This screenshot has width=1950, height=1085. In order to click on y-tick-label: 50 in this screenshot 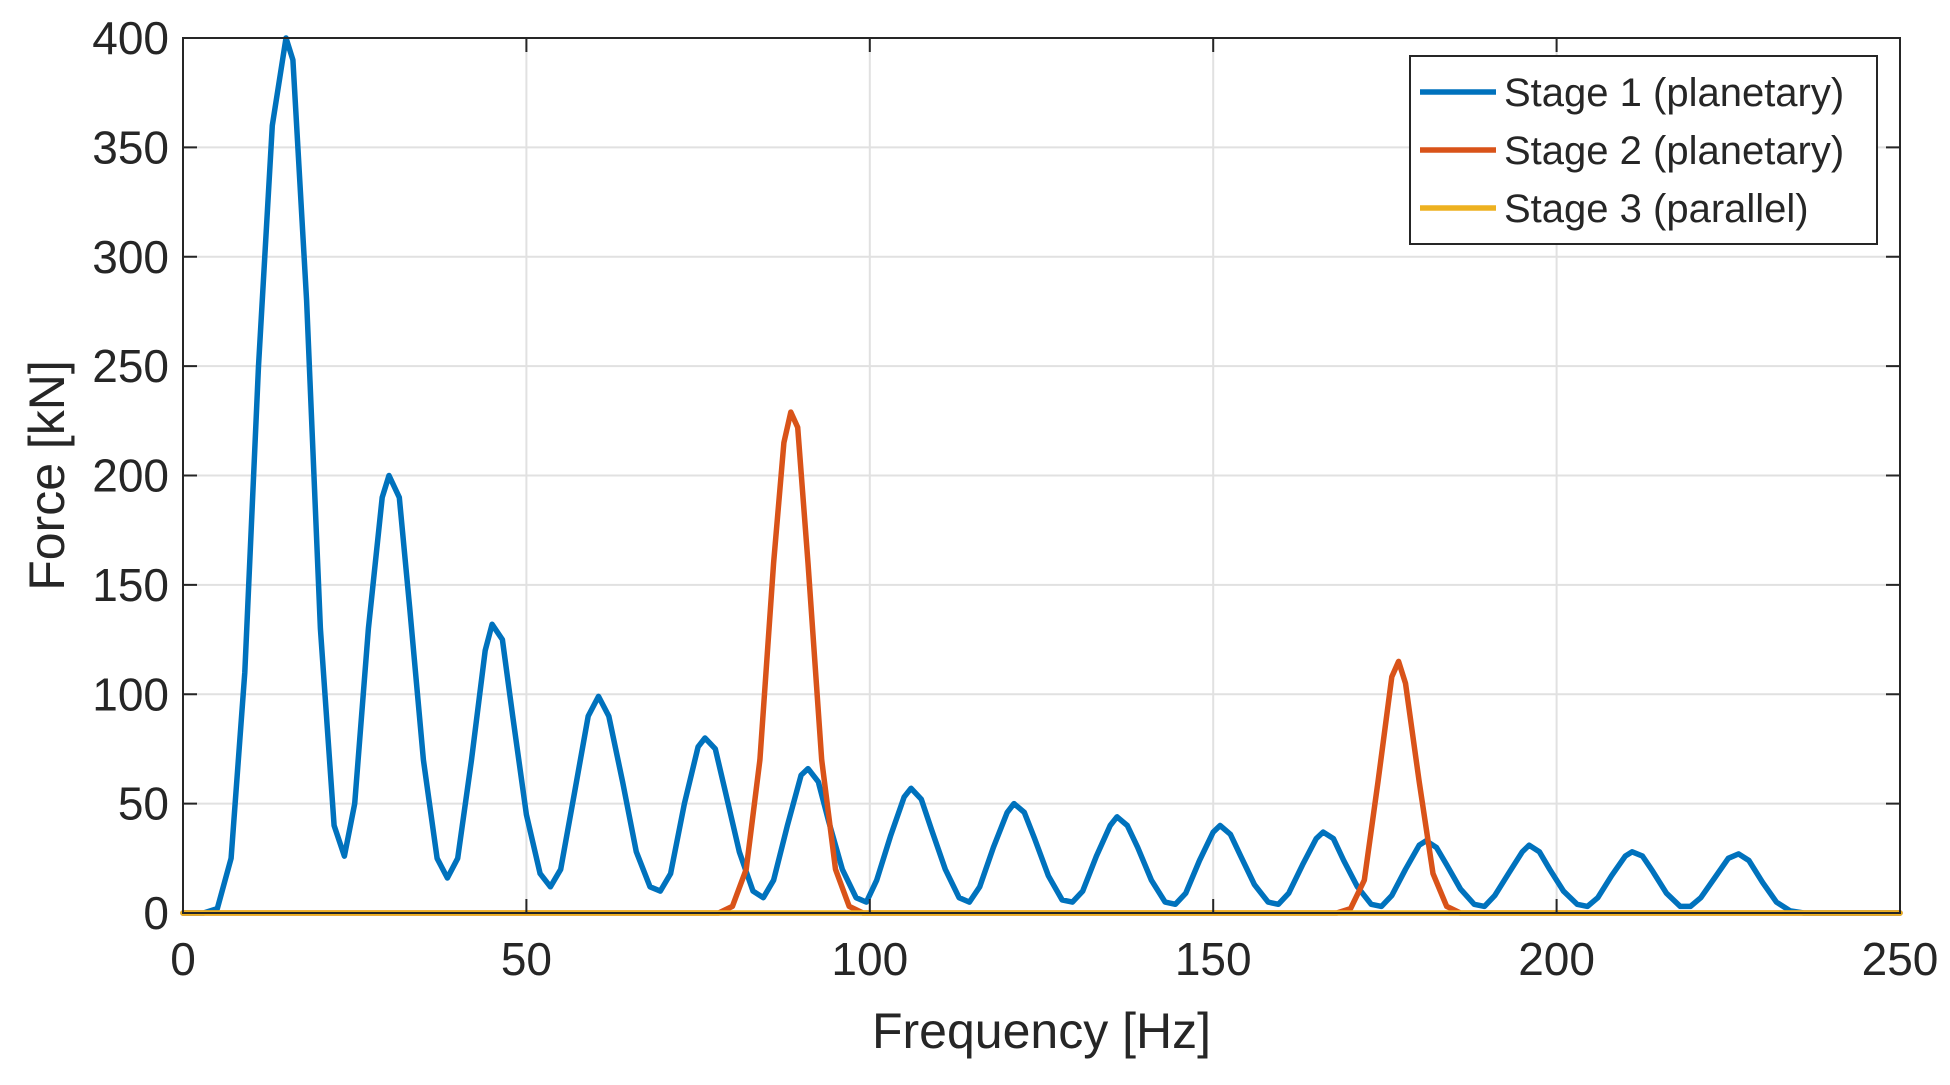, I will do `click(143, 804)`.